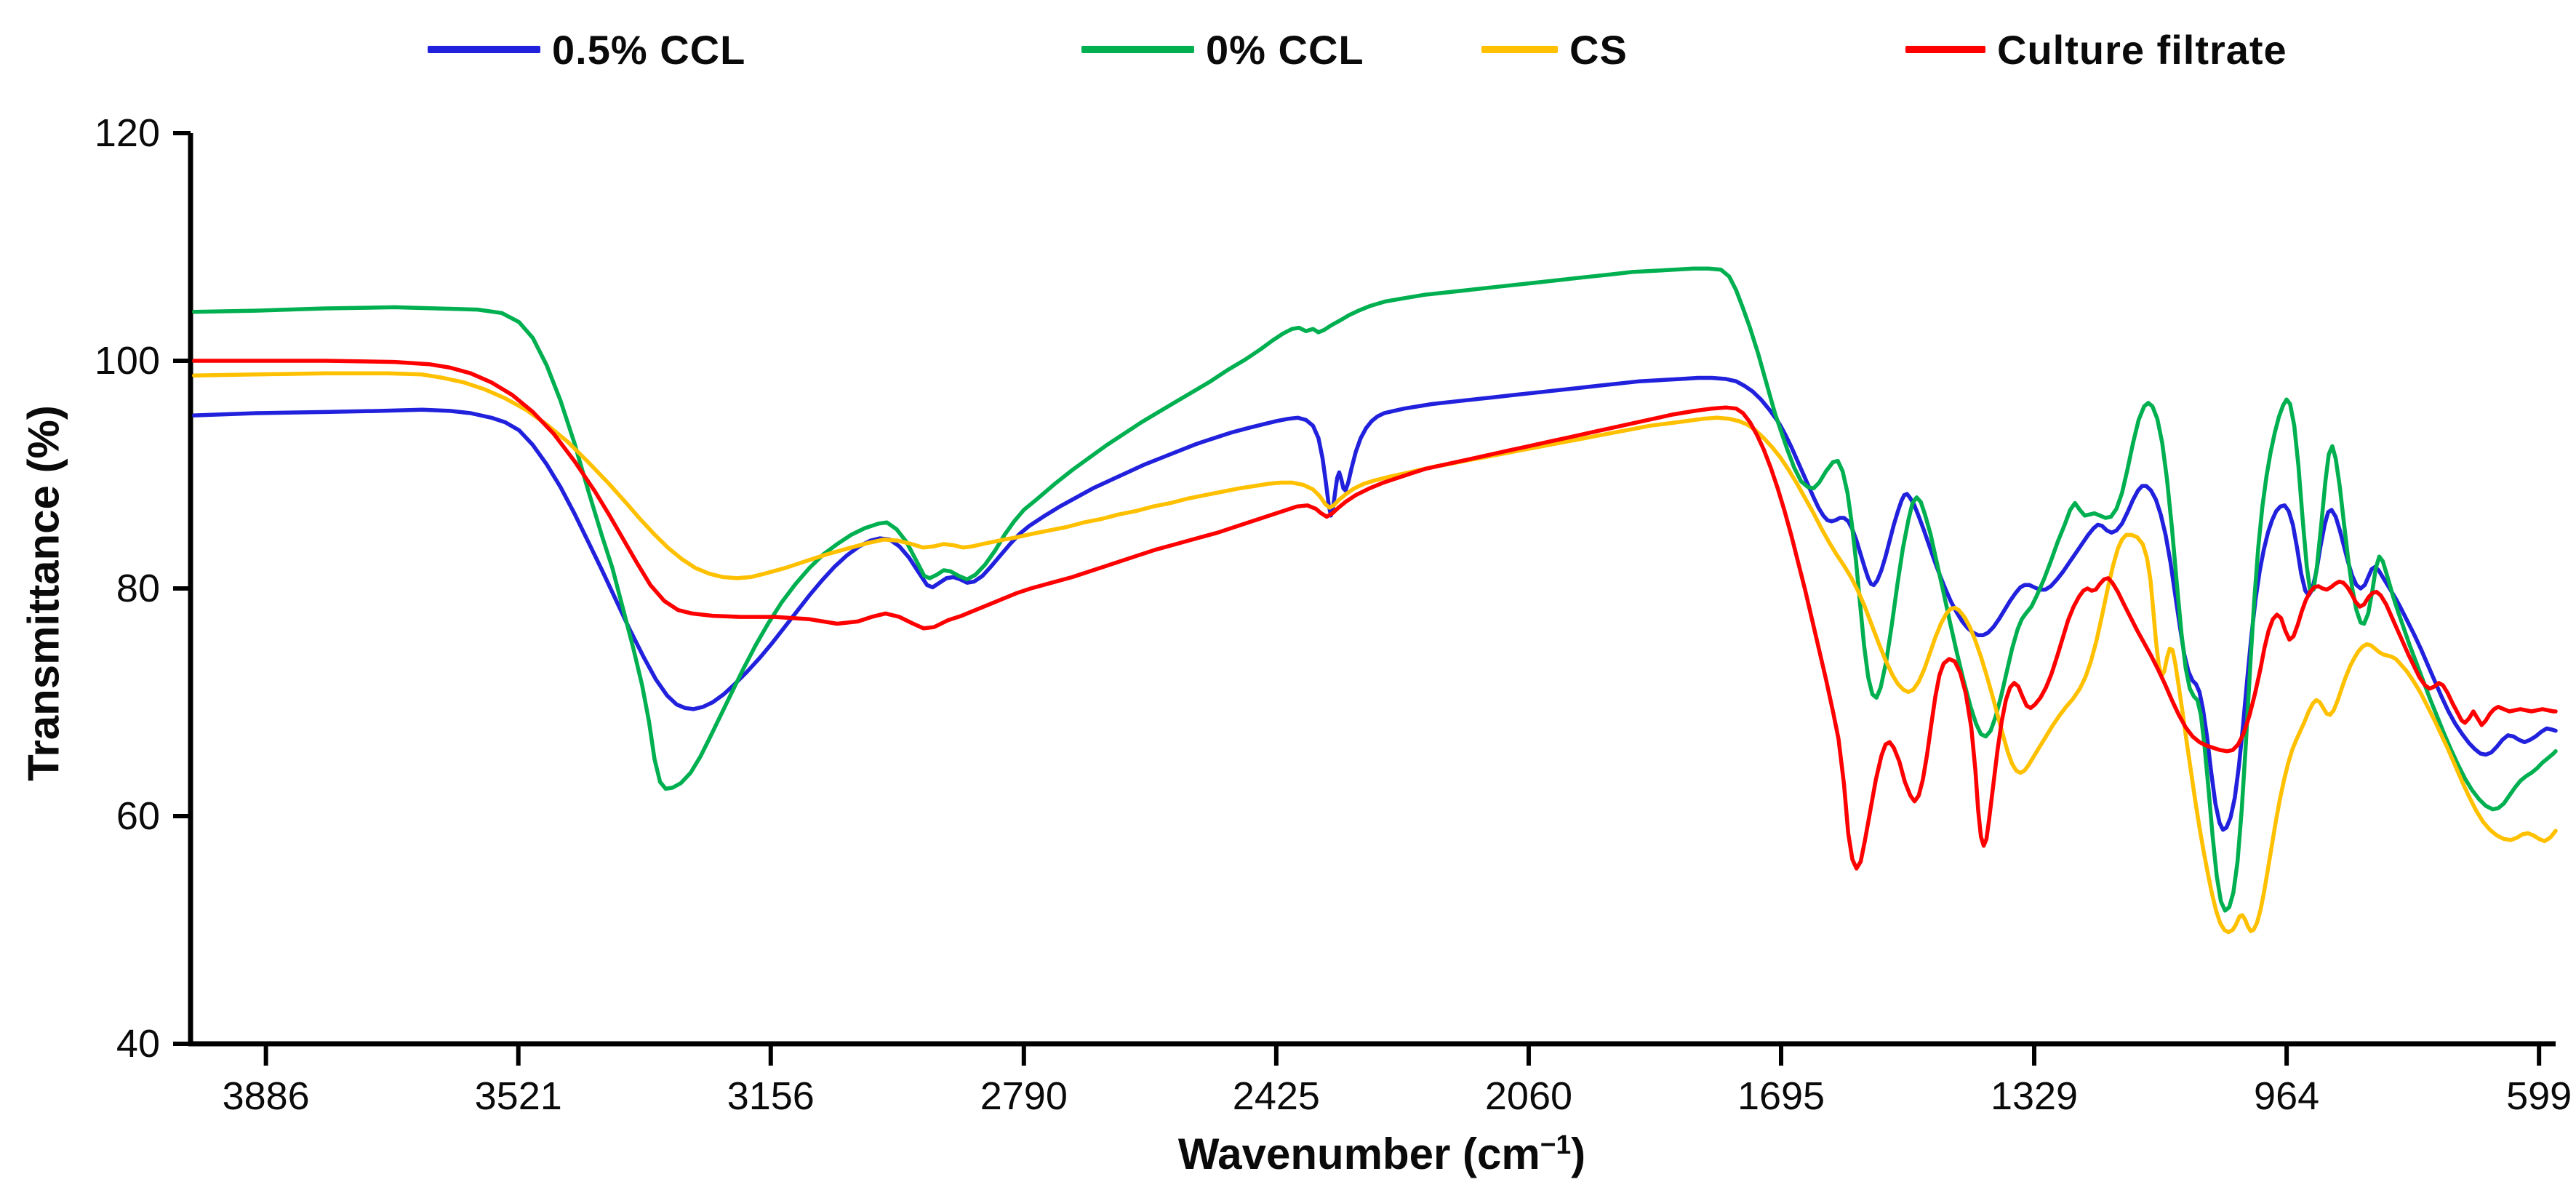 The image size is (2576, 1190). What do you see at coordinates (518, 1096) in the screenshot?
I see `x-tick-label: 3521` at bounding box center [518, 1096].